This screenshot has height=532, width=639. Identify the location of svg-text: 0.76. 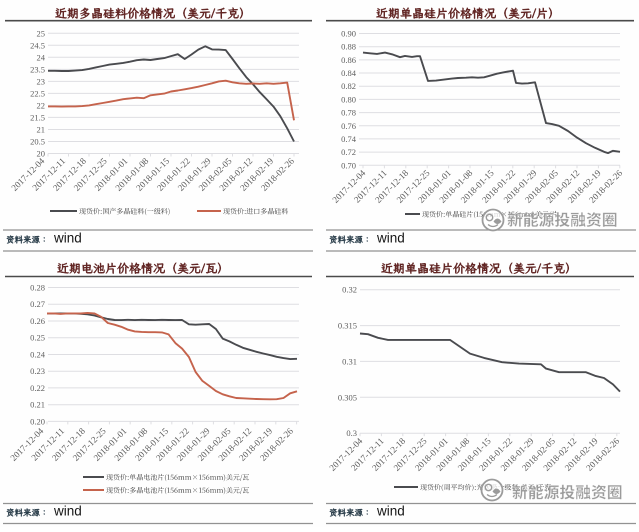
(348, 126).